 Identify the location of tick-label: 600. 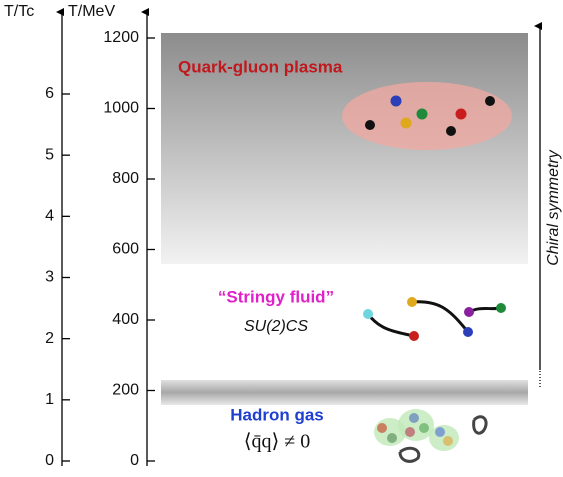
(125, 249).